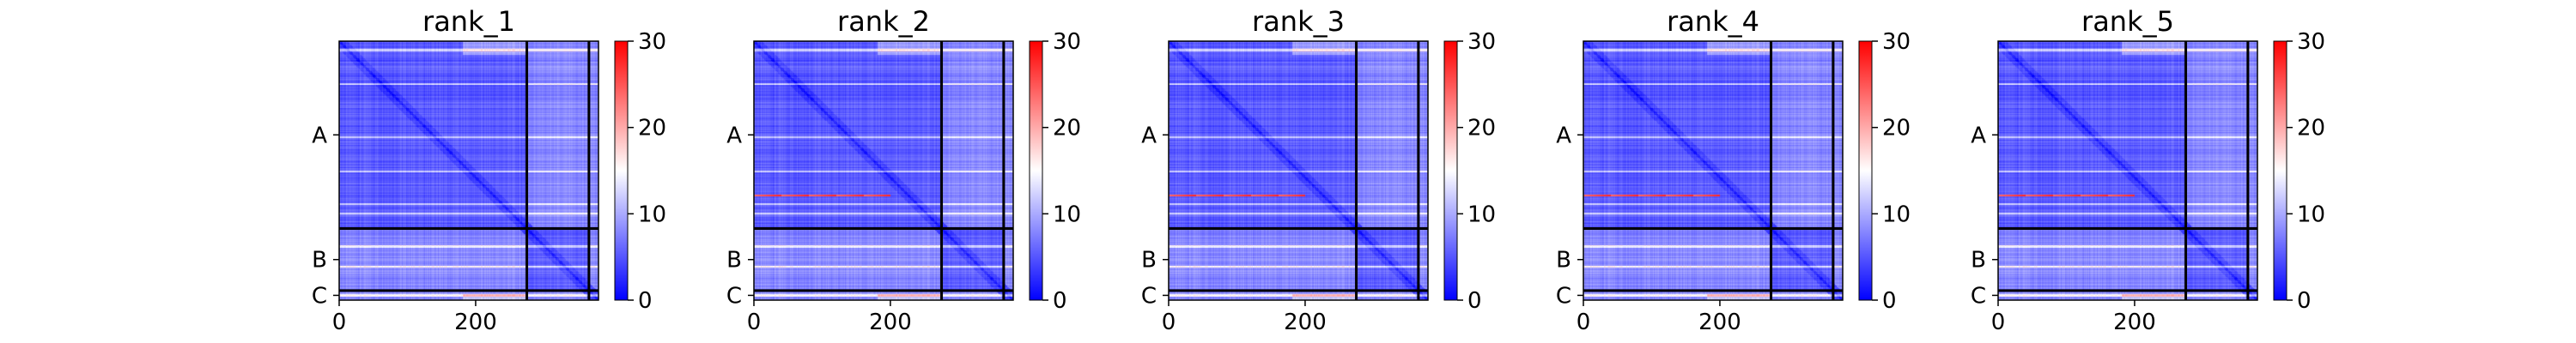 This screenshot has width=2576, height=343. Describe the element at coordinates (1298, 21) in the screenshot. I see `panel-title: rank_3` at that location.